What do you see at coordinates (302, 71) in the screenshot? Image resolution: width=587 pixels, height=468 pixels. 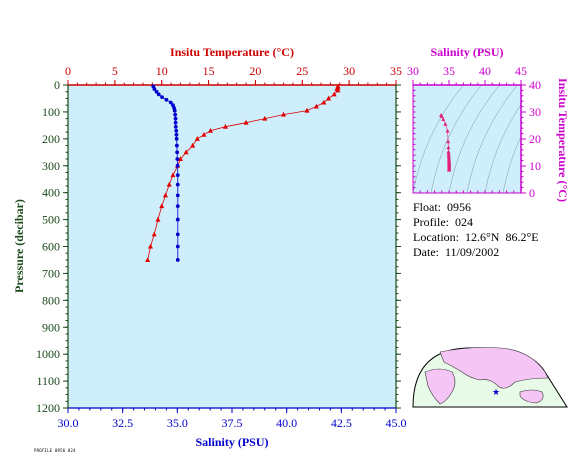 I see `temperature-tick-label: 25` at bounding box center [302, 71].